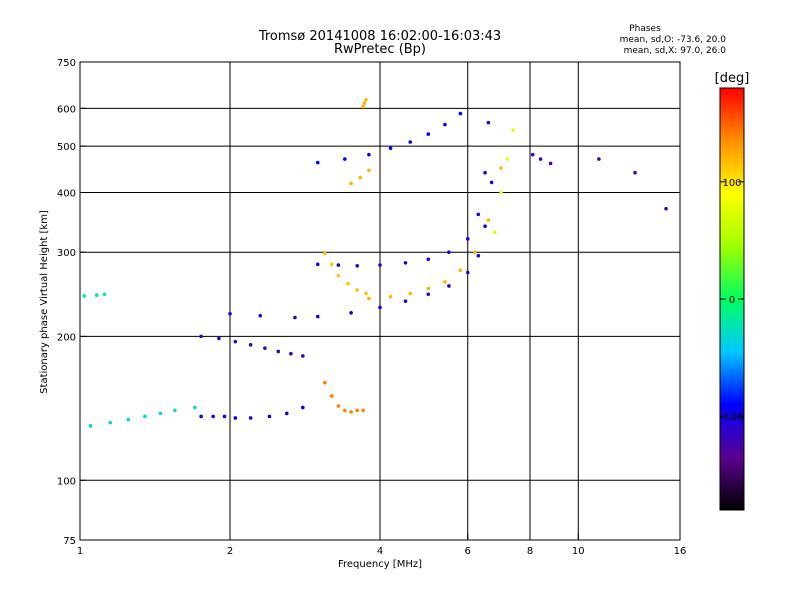 Image resolution: width=800 pixels, height=600 pixels. What do you see at coordinates (66, 337) in the screenshot?
I see `y-tick-label: 200` at bounding box center [66, 337].